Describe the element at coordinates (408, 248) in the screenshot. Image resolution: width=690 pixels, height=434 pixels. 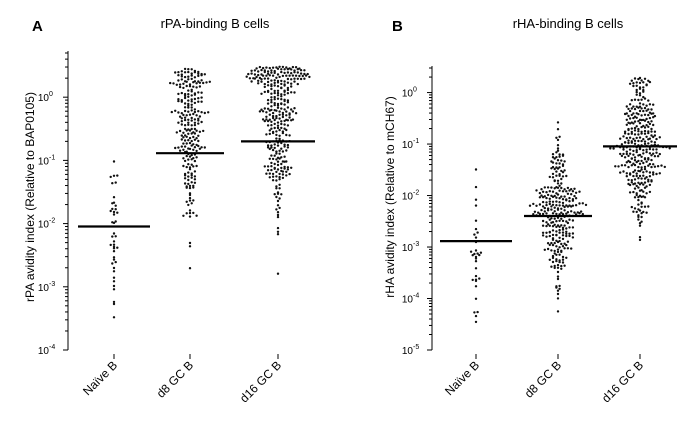
I see `y-tick-base: 10` at that location.